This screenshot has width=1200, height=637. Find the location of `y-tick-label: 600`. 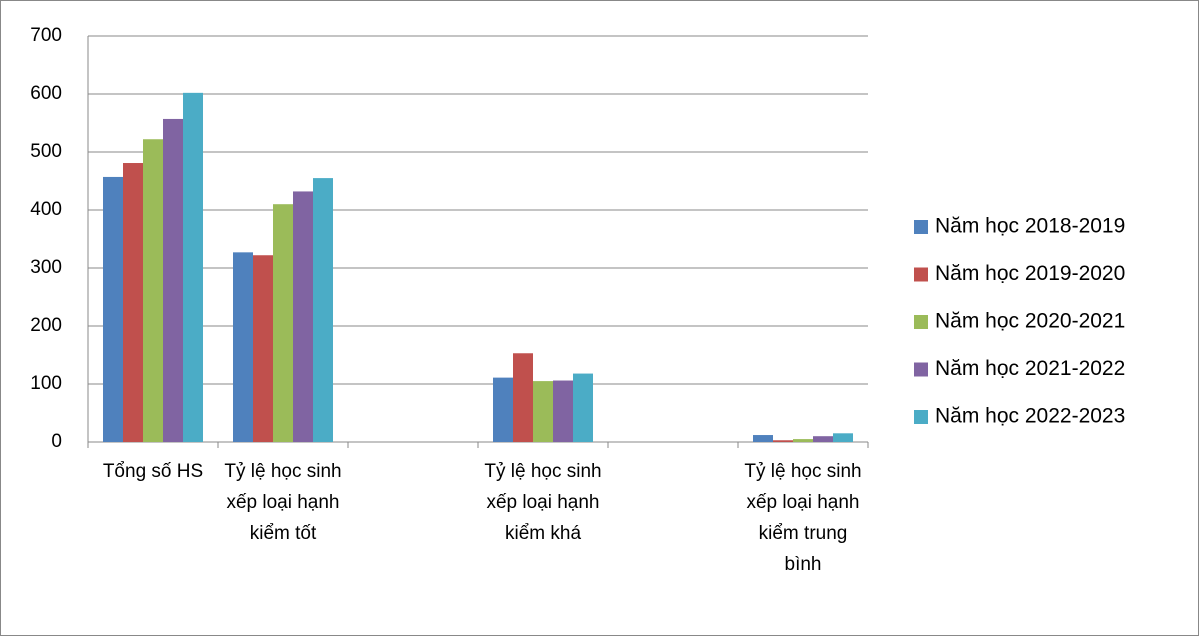

y-tick-label: 600 is located at coordinates (46, 93).